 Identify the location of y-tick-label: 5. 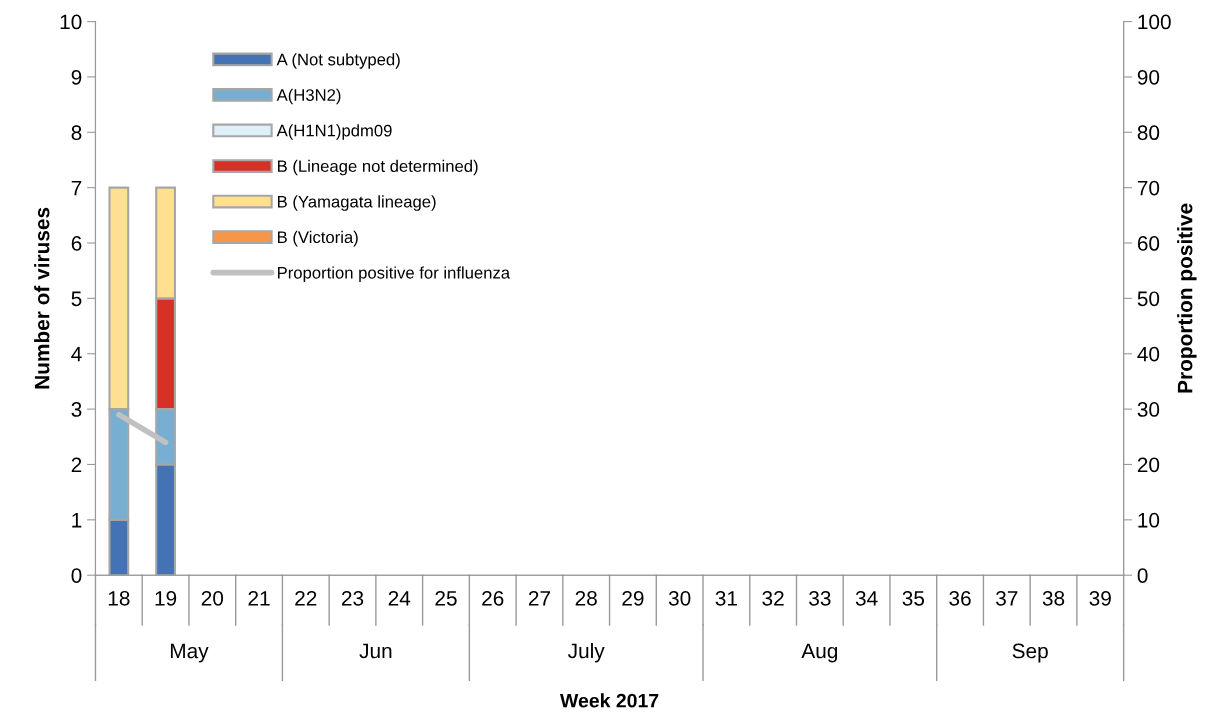
(76, 299).